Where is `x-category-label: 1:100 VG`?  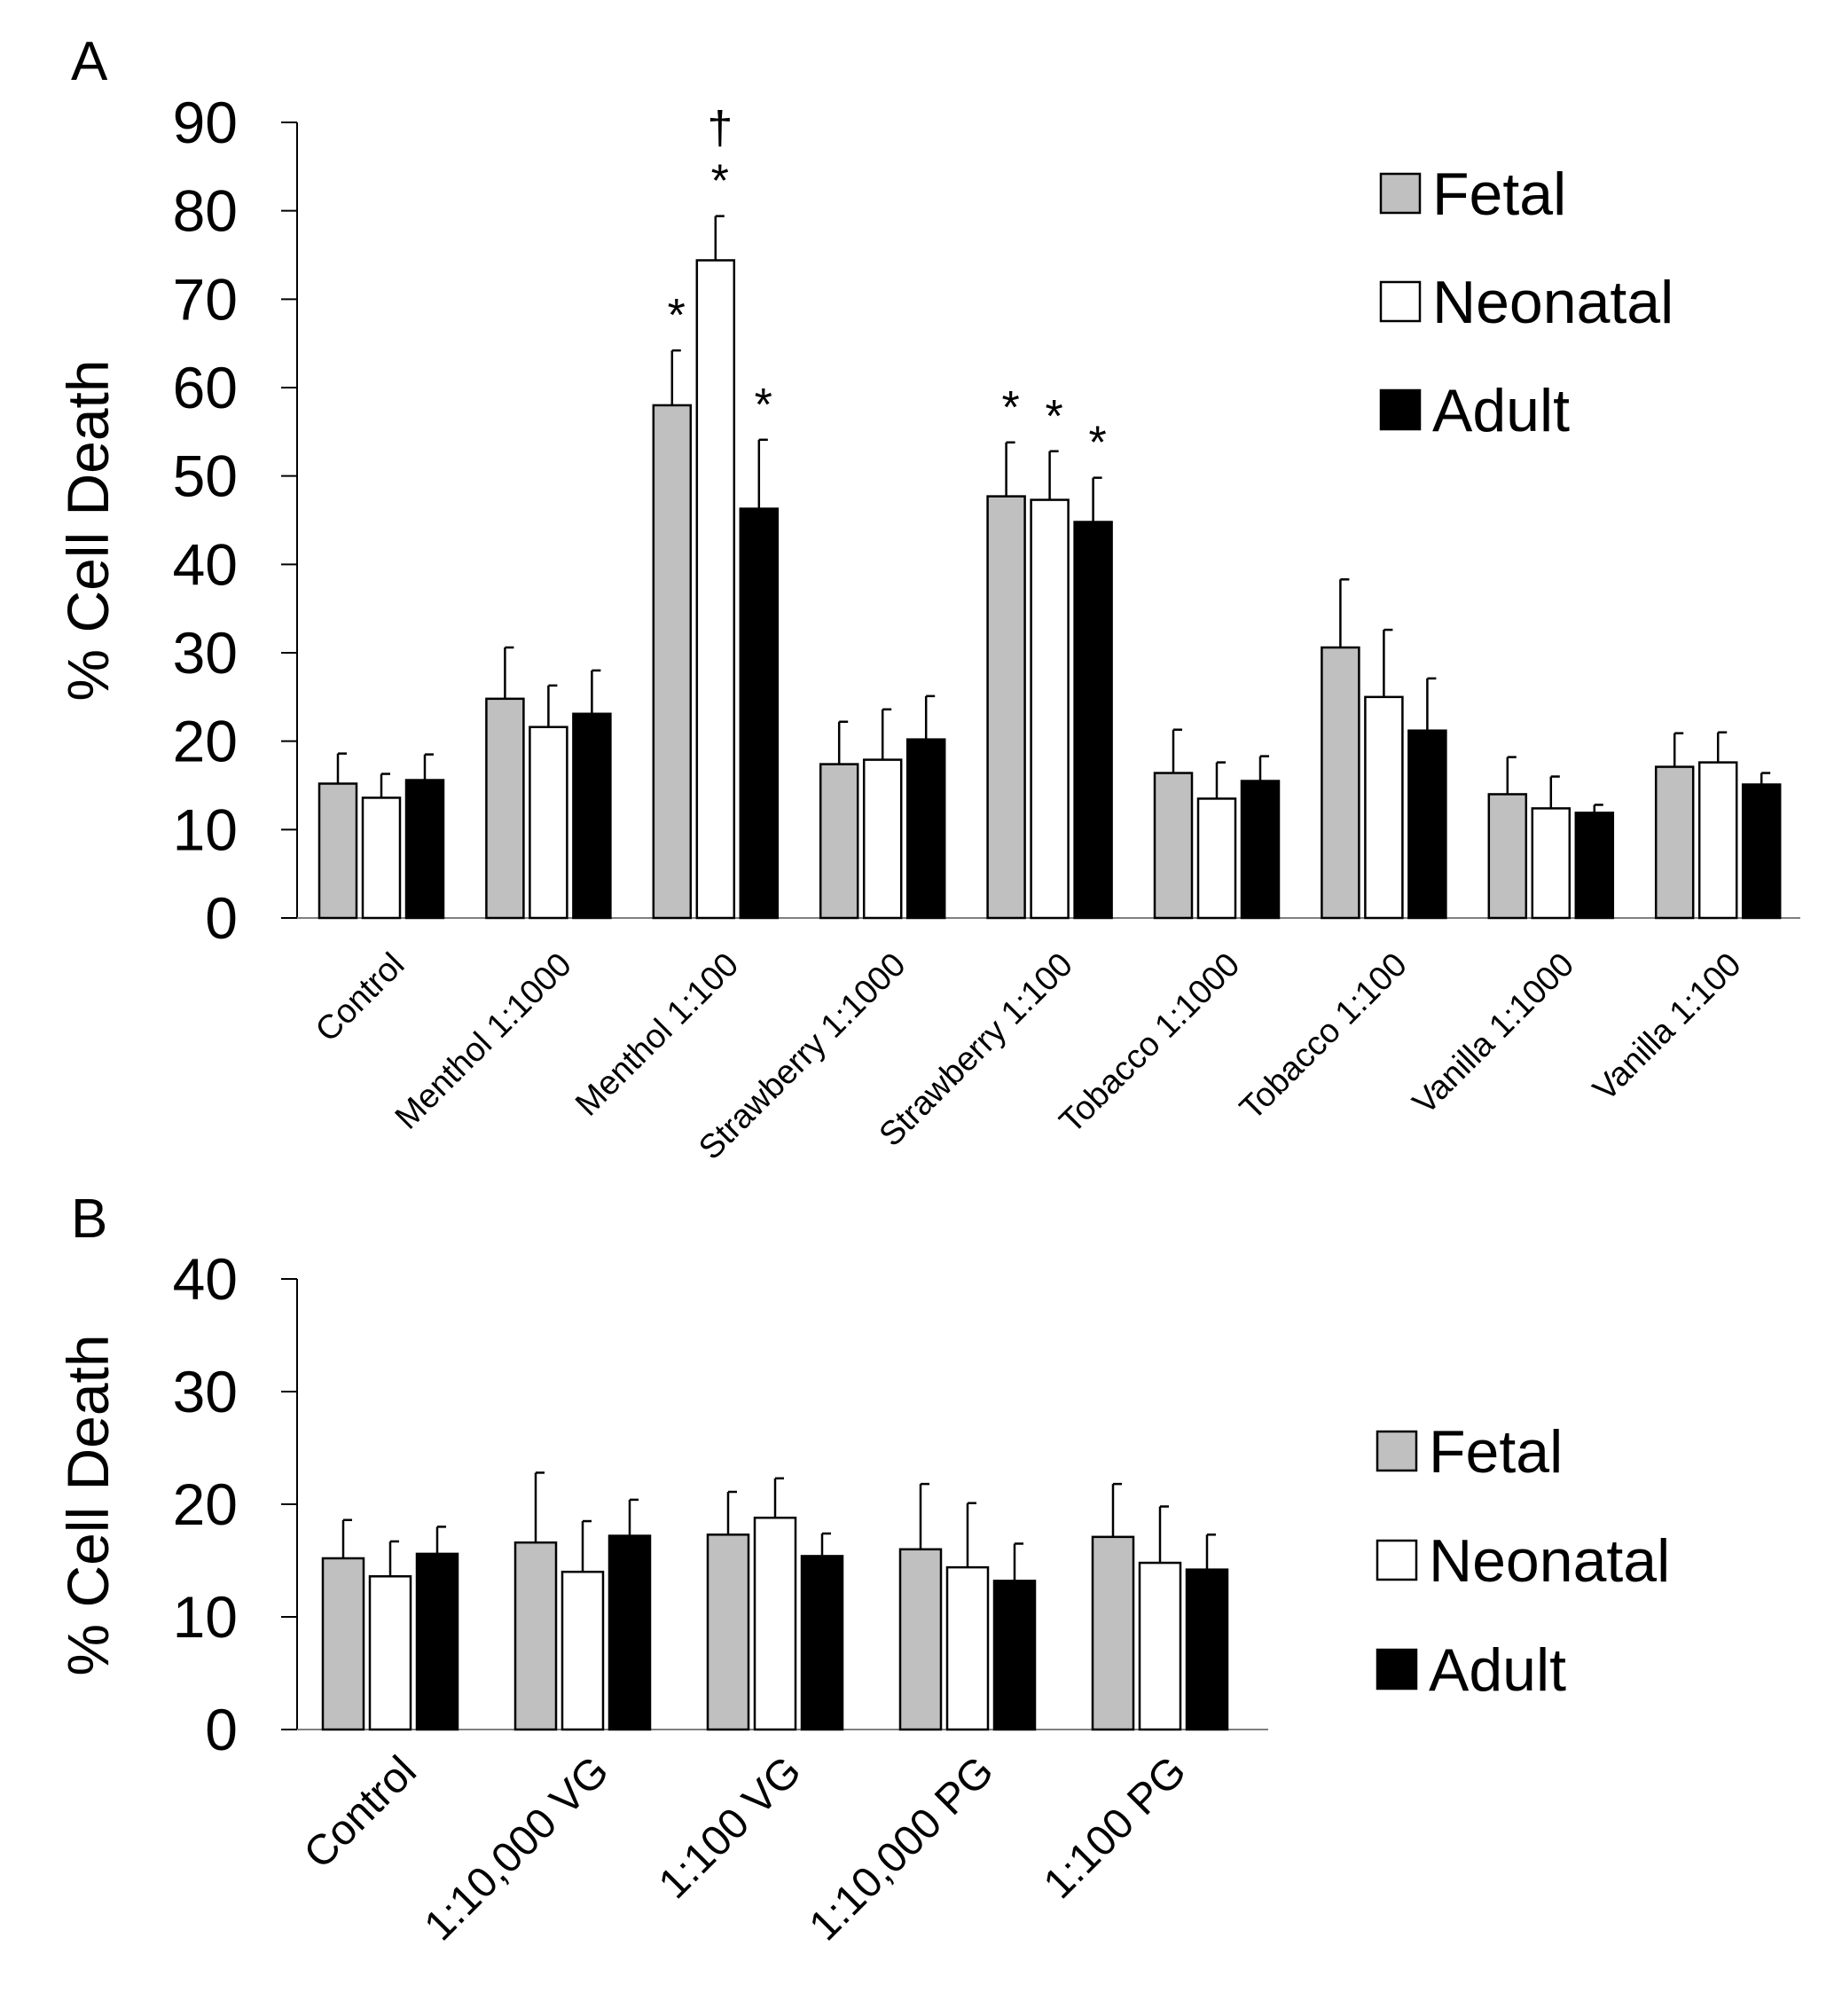 x-category-label: 1:100 VG is located at coordinates (730, 1828).